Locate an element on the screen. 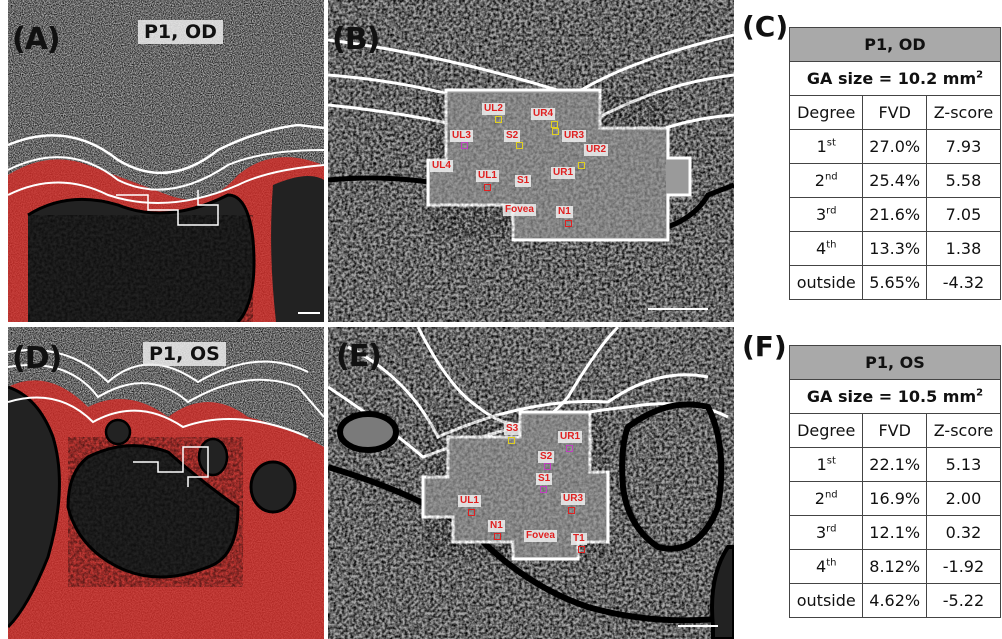 The image size is (1002, 639). panel-label: (E) is located at coordinates (359, 356).